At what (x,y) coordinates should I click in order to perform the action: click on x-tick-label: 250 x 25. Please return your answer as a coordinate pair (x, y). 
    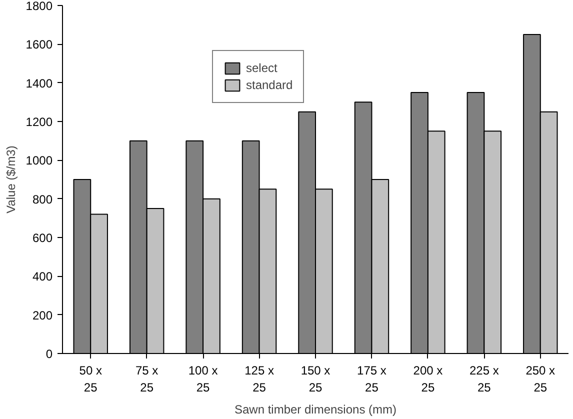
    Looking at the image, I should click on (541, 379).